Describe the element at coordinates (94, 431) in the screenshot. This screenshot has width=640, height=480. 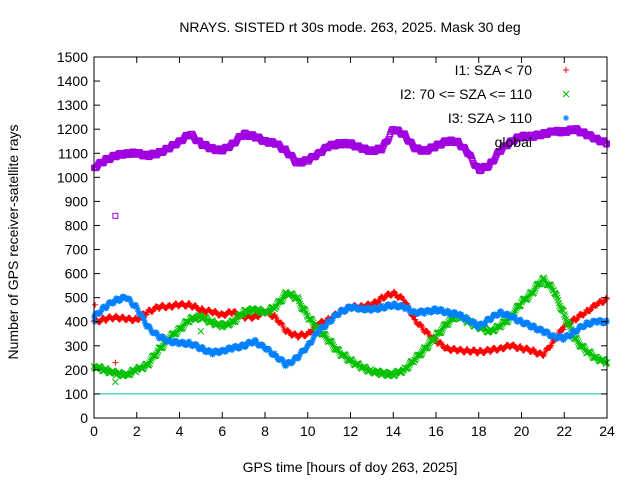
I see `x-tick-label: 0` at that location.